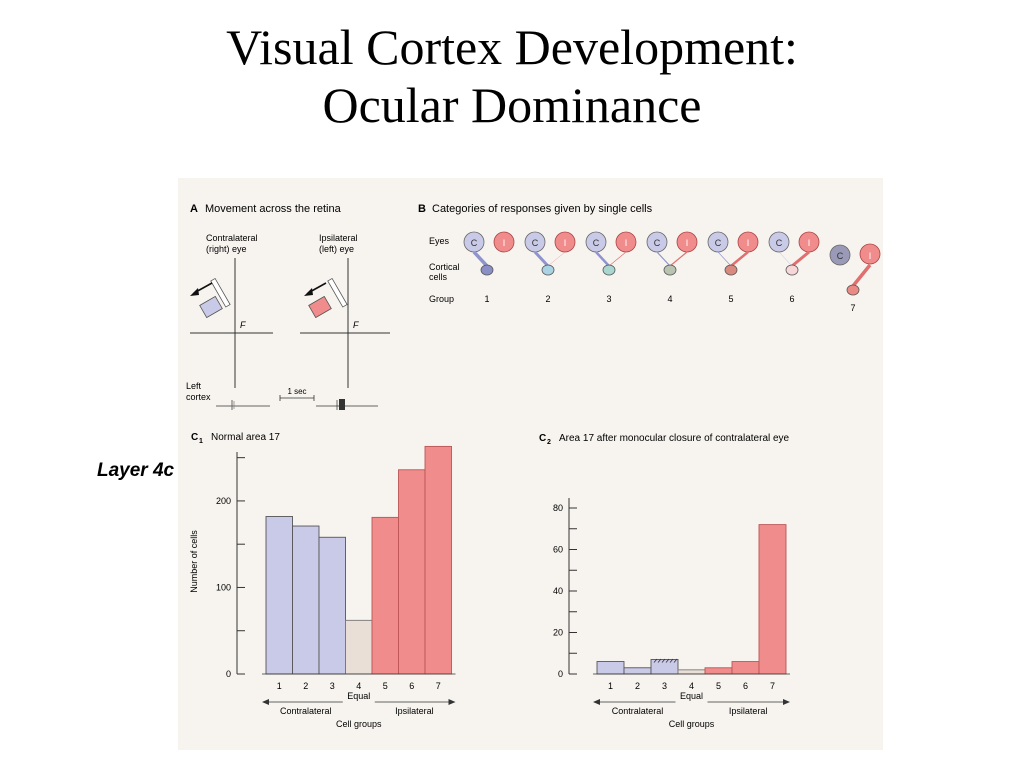 The image size is (1024, 768). Describe the element at coordinates (194, 292) in the screenshot. I see `contra-arrow-head` at that location.